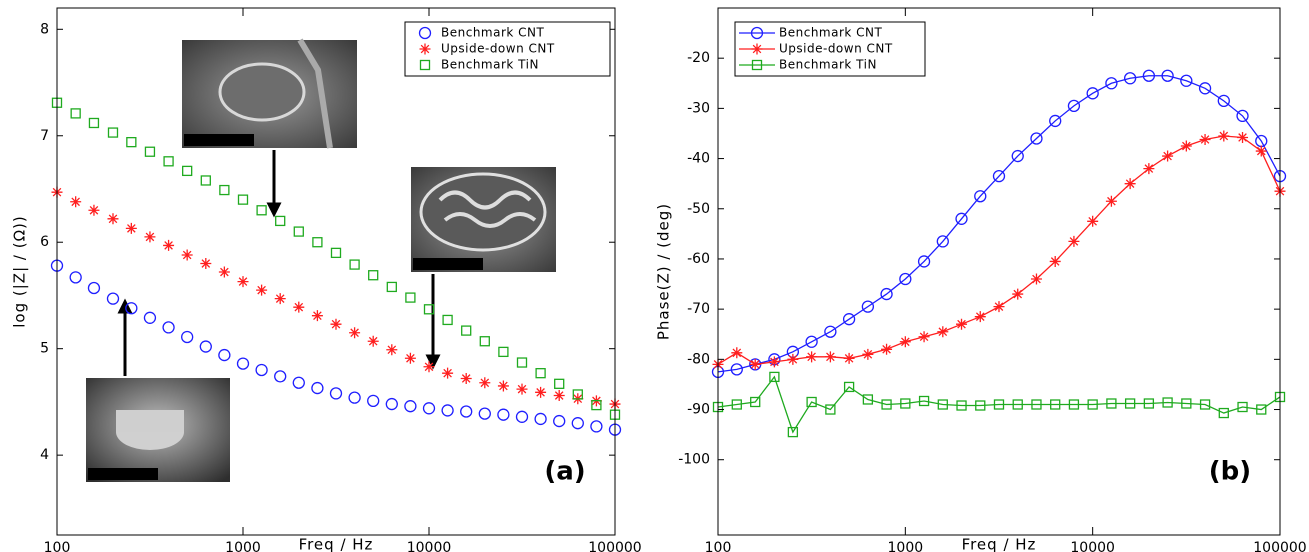  I want to click on sem-caption, so click(123, 474).